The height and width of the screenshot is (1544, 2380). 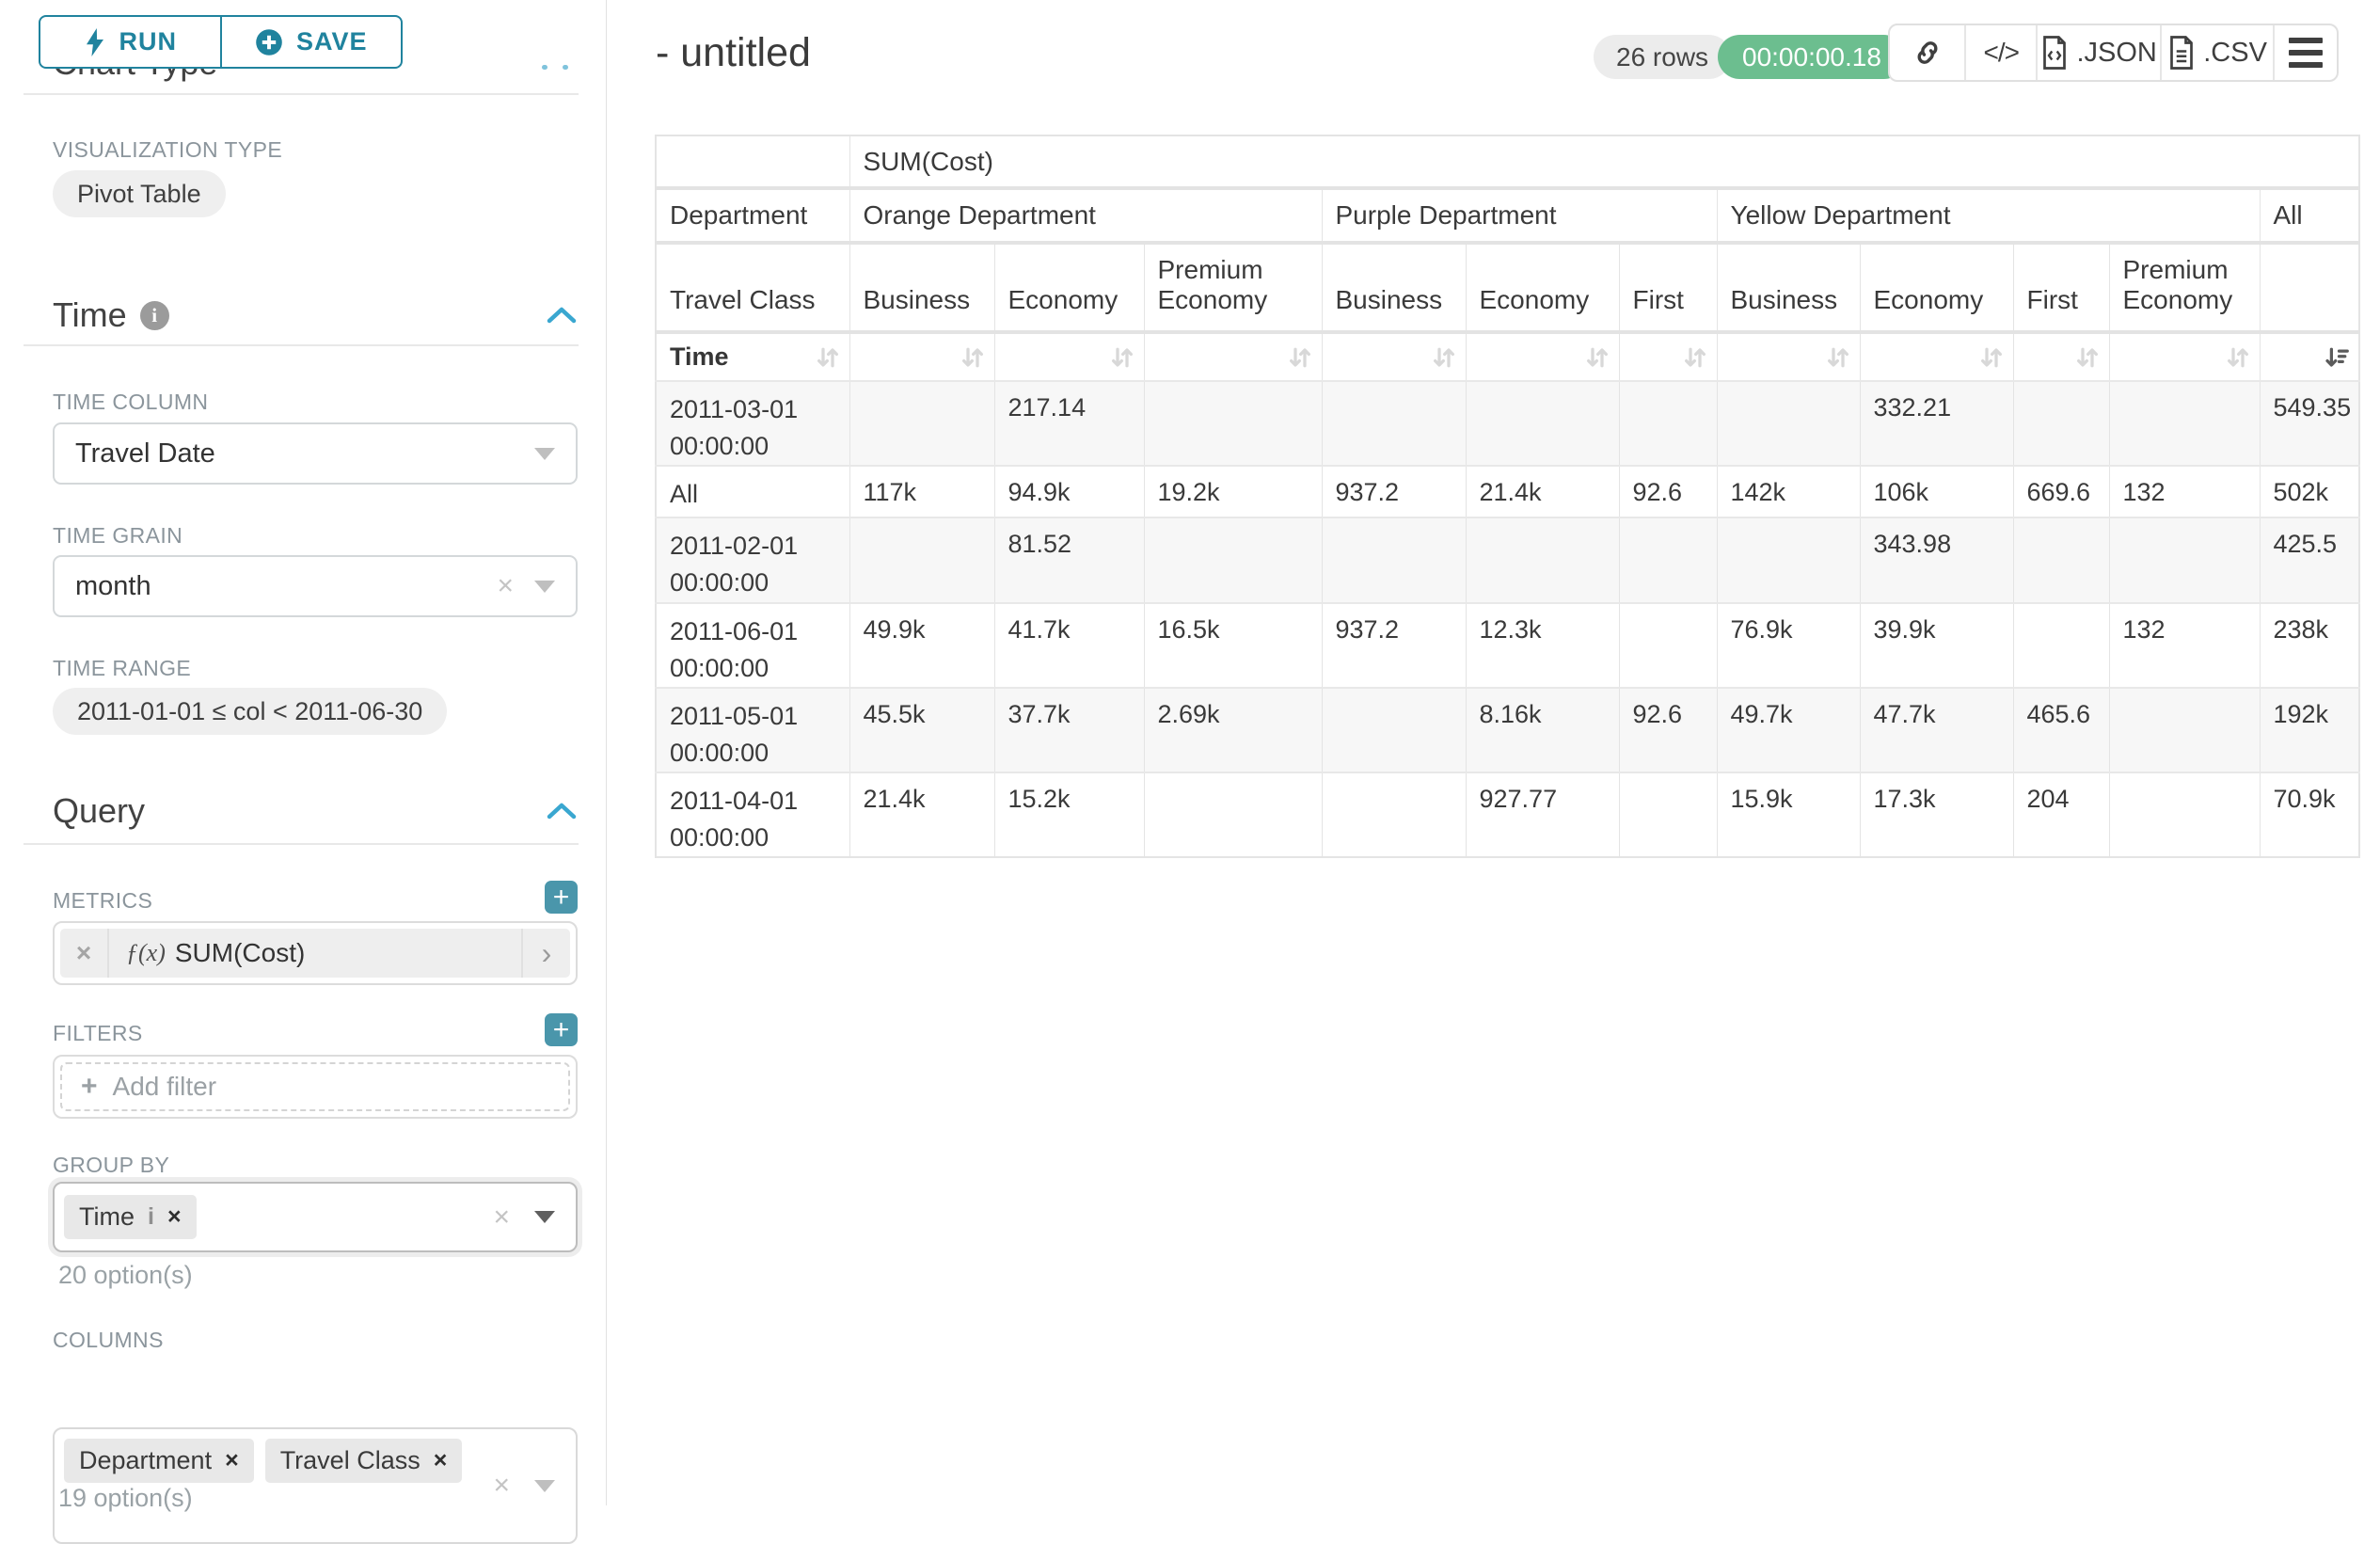 What do you see at coordinates (1936, 423) in the screenshot?
I see `value-cell: 332.21` at bounding box center [1936, 423].